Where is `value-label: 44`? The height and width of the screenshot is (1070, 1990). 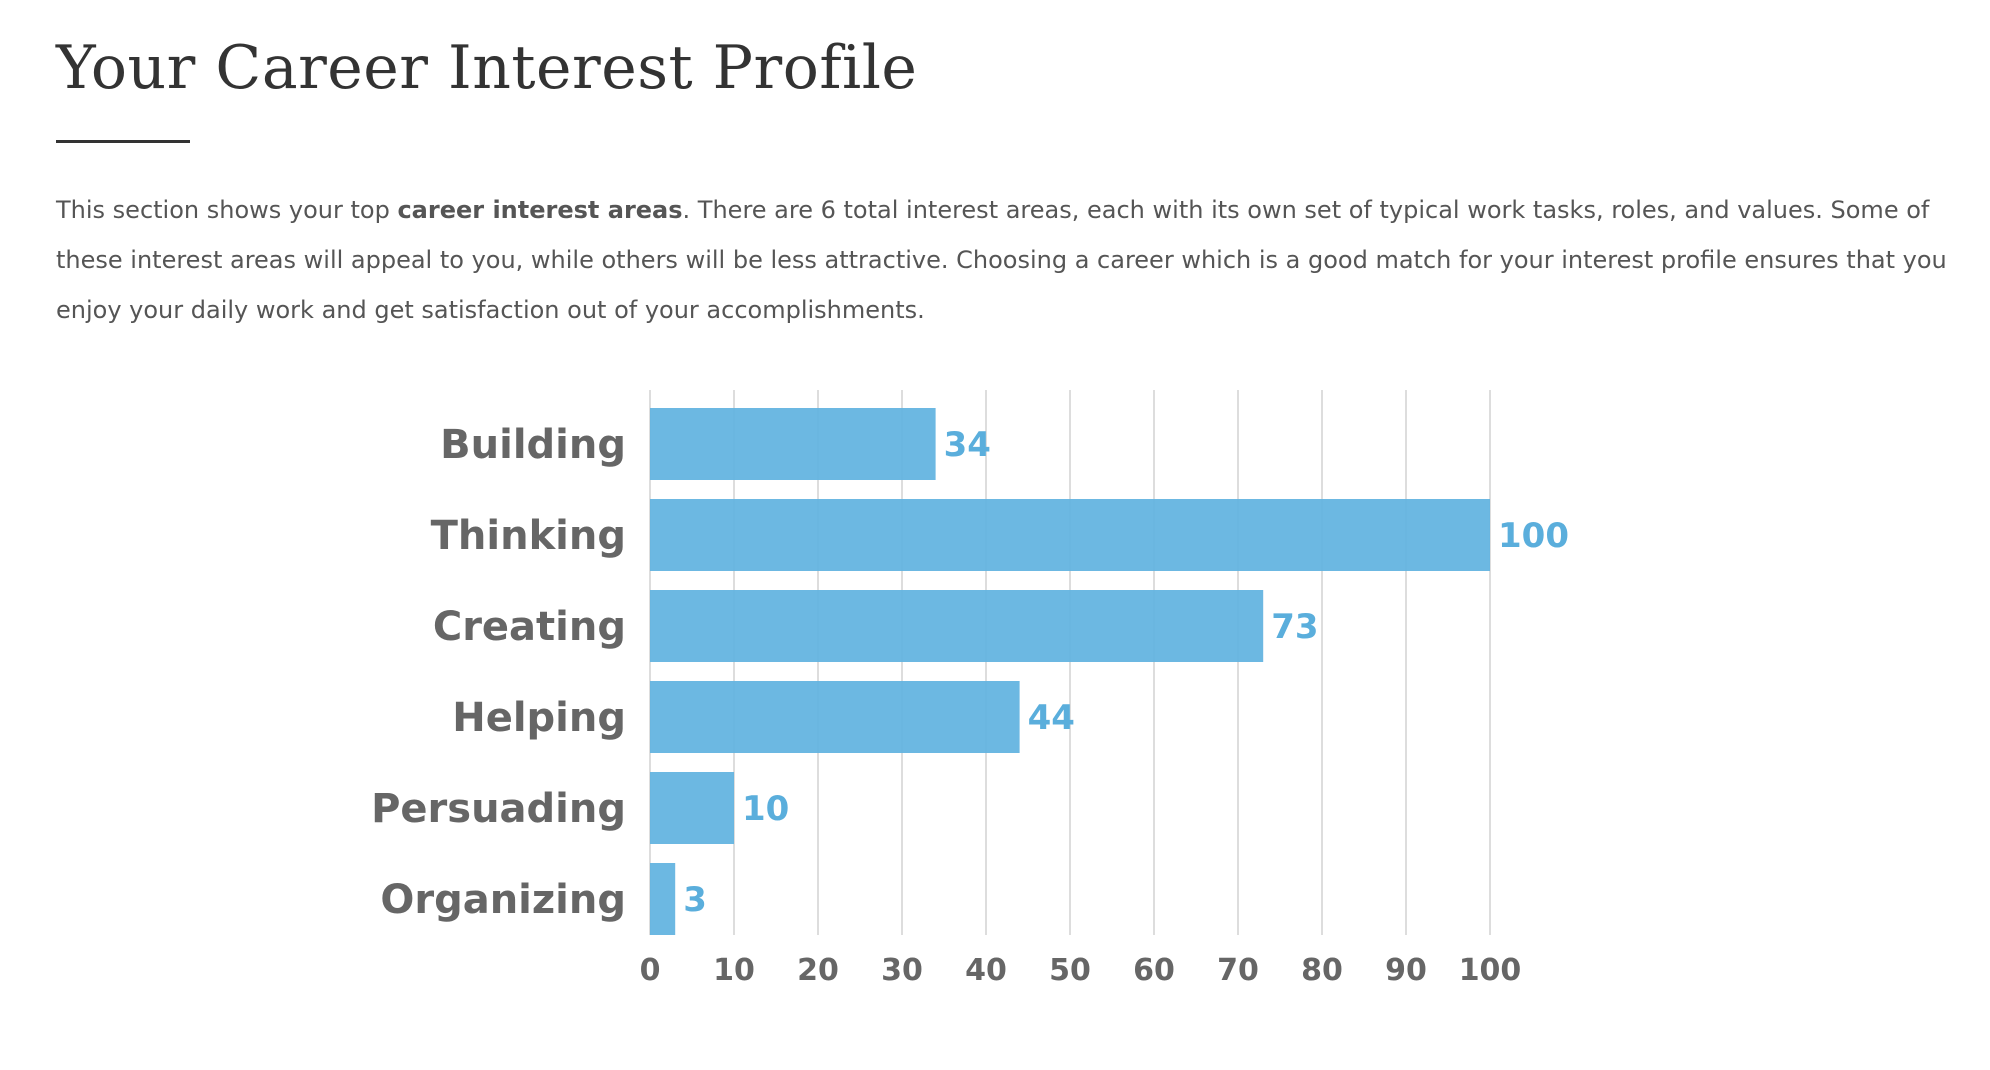
value-label: 44 is located at coordinates (1051, 718).